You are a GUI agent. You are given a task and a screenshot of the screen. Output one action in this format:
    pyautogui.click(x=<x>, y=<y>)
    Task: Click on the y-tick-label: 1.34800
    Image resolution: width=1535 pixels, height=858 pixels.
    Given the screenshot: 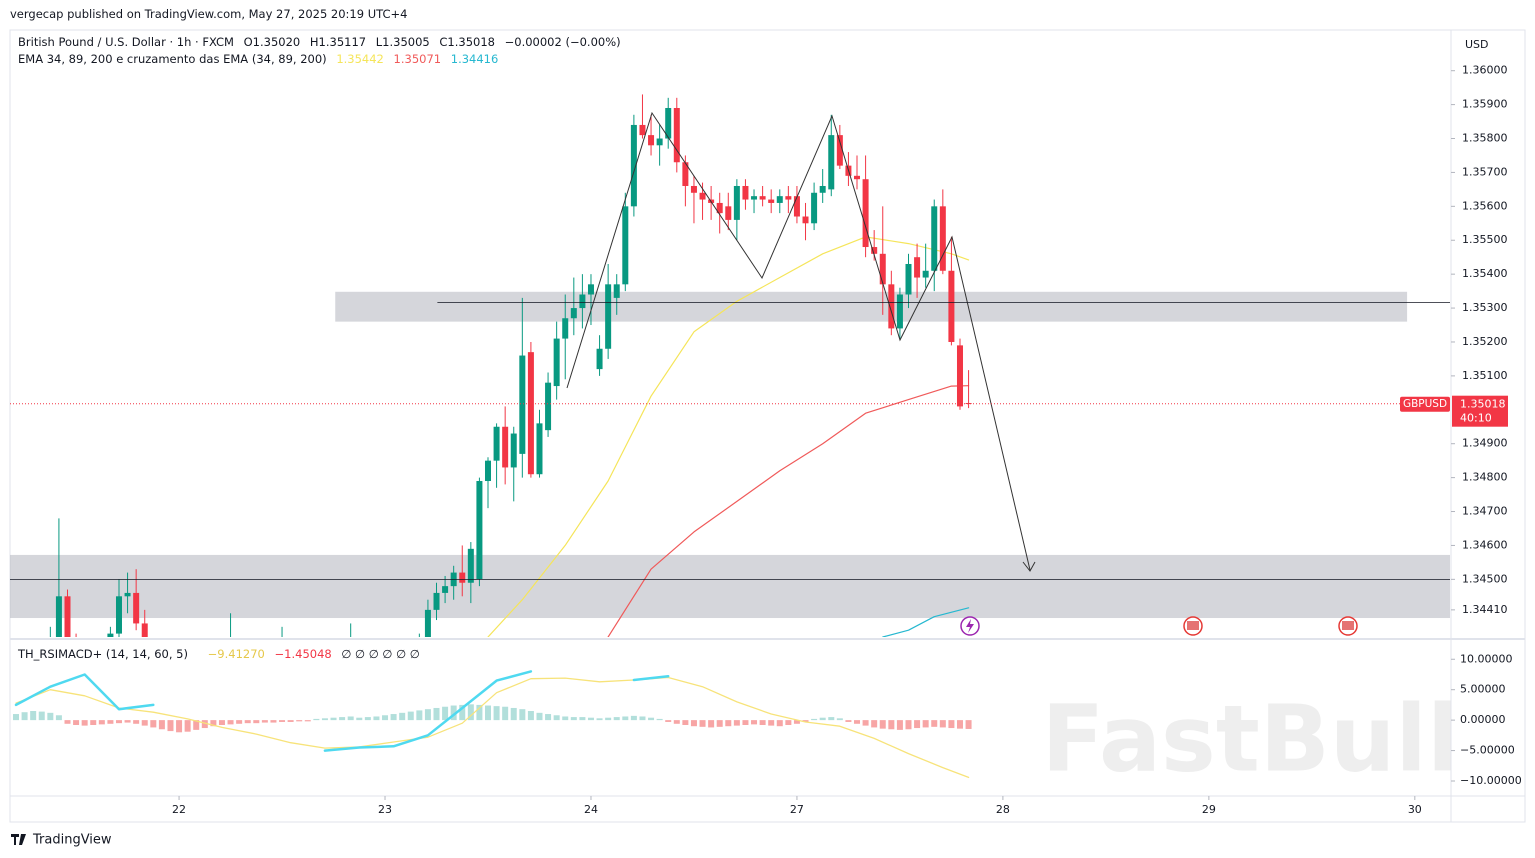 What is the action you would take?
    pyautogui.click(x=1485, y=477)
    